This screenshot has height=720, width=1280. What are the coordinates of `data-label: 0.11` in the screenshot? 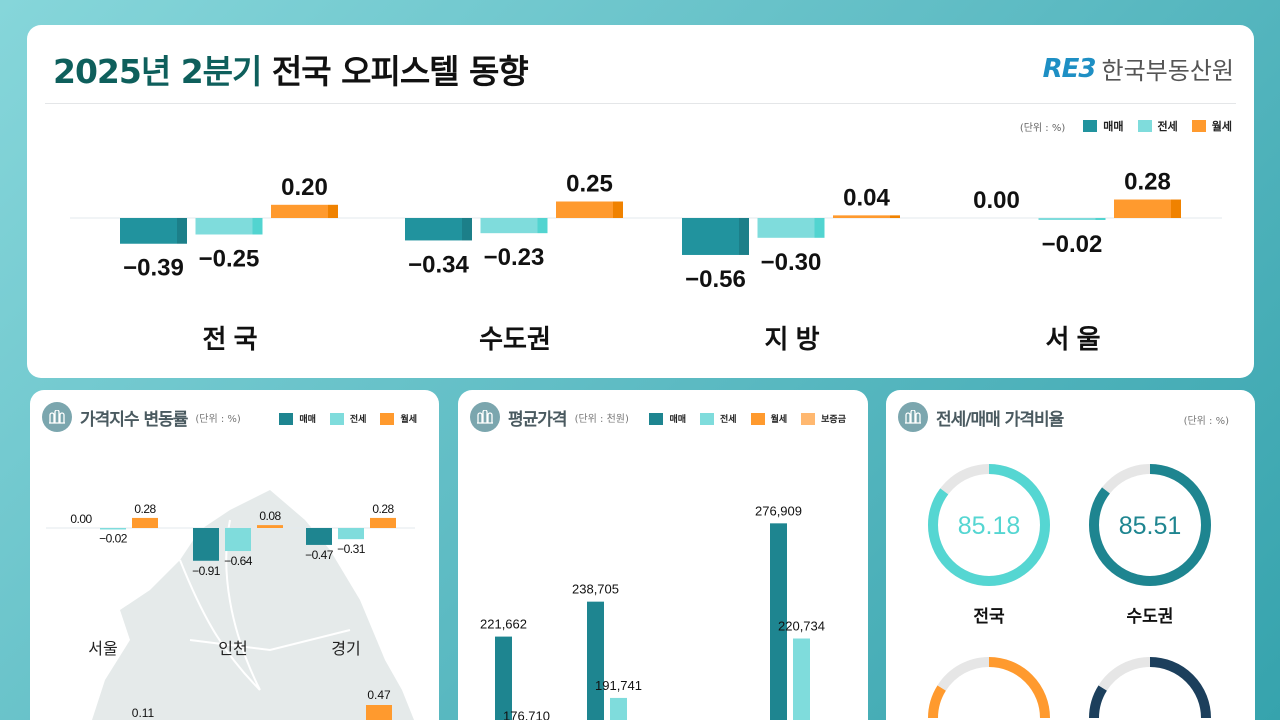 It's located at (143, 713).